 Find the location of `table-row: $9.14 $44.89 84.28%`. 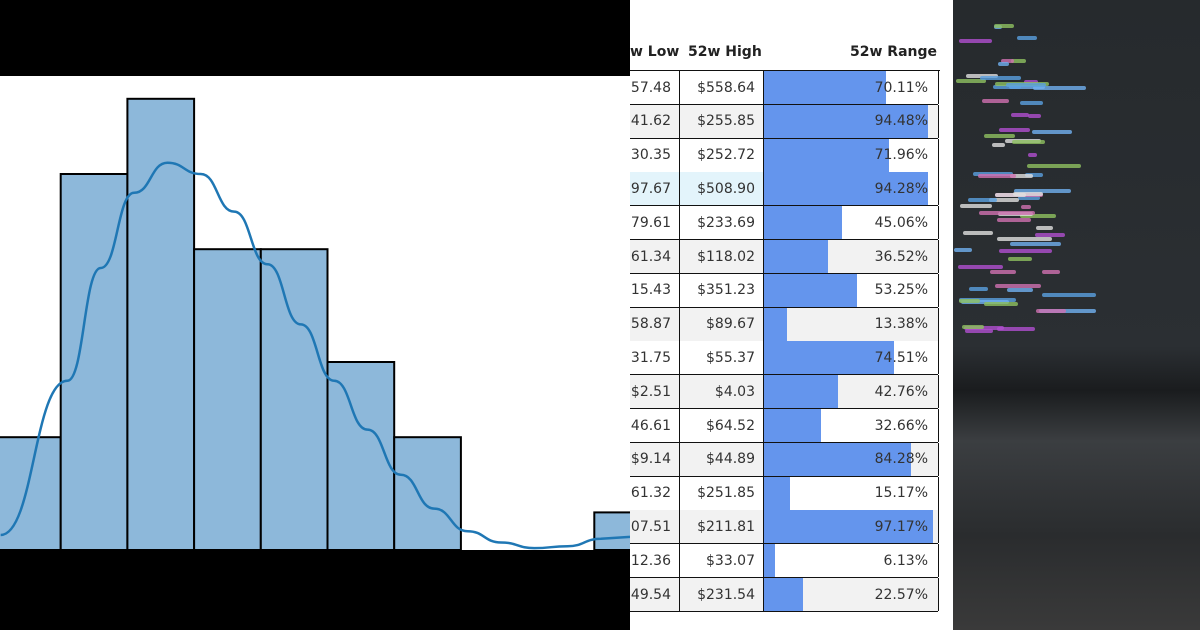

table-row: $9.14 $44.89 84.28% is located at coordinates (784, 460).